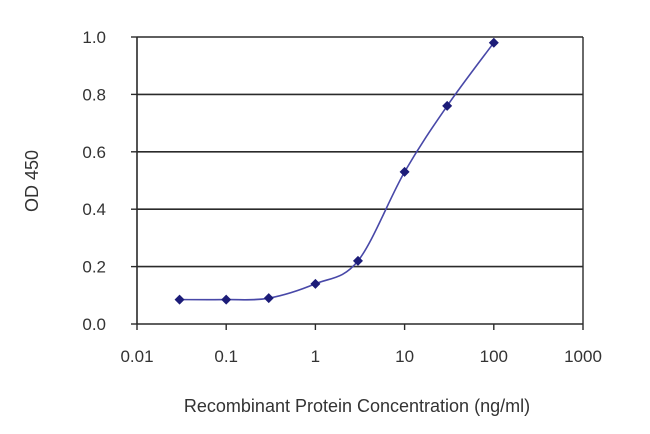 Image resolution: width=650 pixels, height=434 pixels. What do you see at coordinates (32, 181) in the screenshot?
I see `y-axis-label: OD 450` at bounding box center [32, 181].